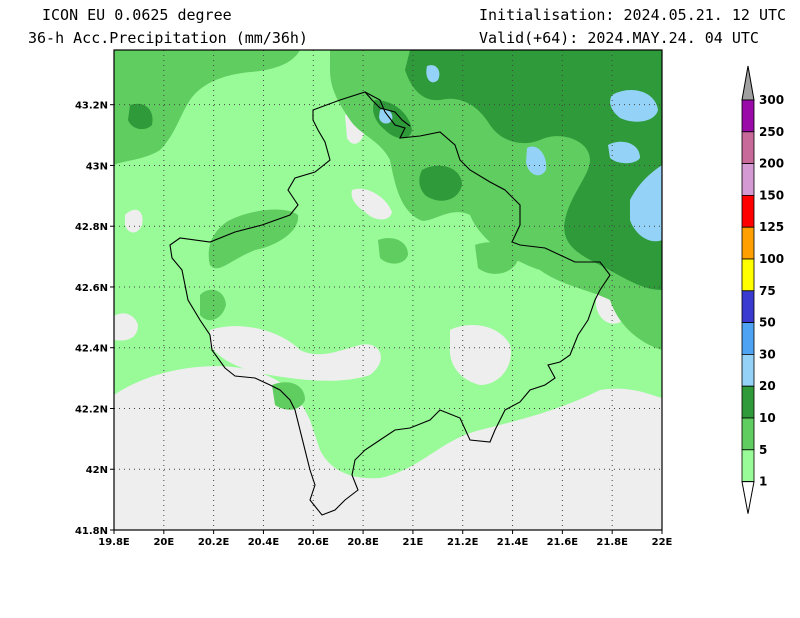 The image size is (800, 618). Describe the element at coordinates (393, 251) in the screenshot. I see `band-5-10-center` at that location.